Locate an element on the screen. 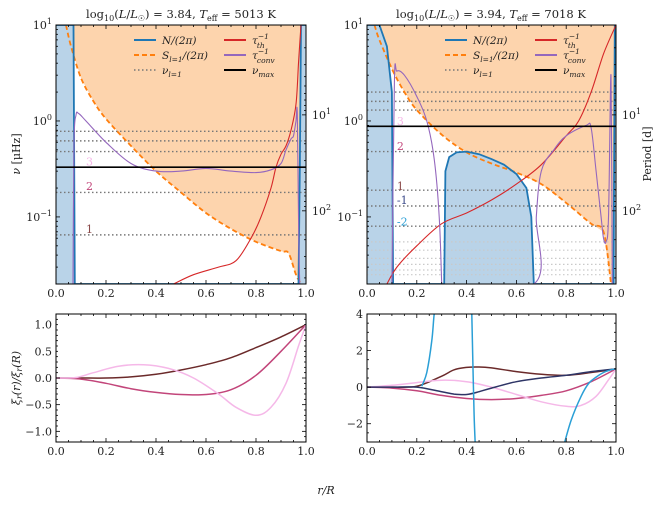 This screenshot has height=506, width=665. y-tick-label: 0.5 is located at coordinates (44, 351).